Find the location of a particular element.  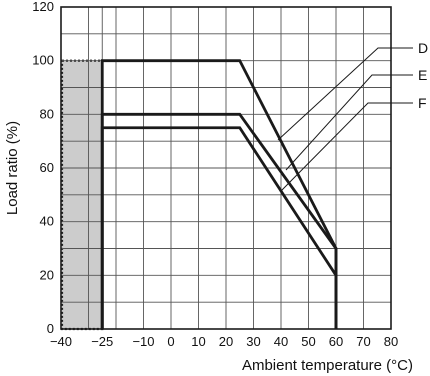

x-tick-label: −40 is located at coordinates (61, 341).